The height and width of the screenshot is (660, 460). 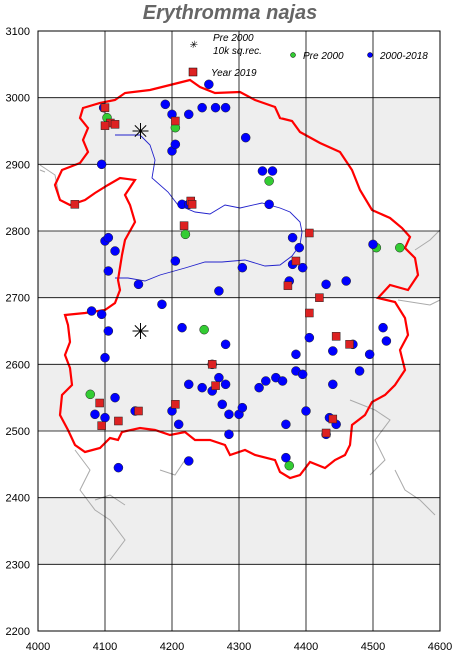 What do you see at coordinates (105, 647) in the screenshot?
I see `x-tick-label: 4100` at bounding box center [105, 647].